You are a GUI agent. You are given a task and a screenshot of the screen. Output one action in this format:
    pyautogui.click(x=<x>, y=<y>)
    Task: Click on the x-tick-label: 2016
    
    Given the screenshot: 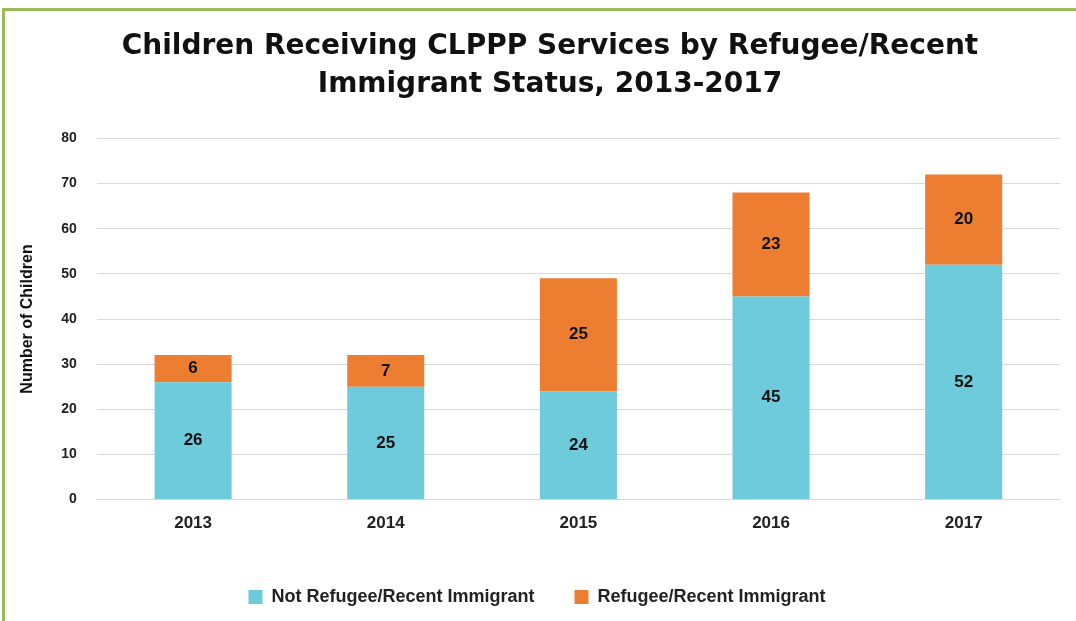 What is the action you would take?
    pyautogui.click(x=771, y=523)
    